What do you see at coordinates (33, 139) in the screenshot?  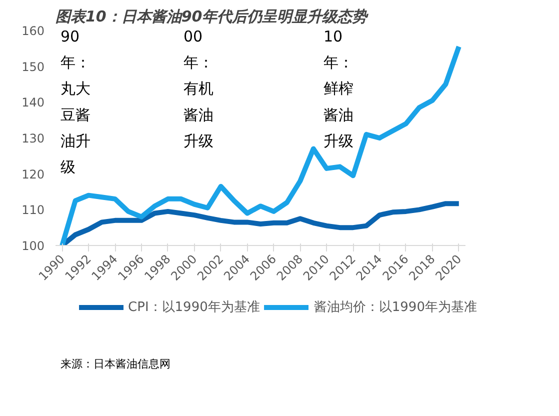 I see `y-tick-label: 130` at bounding box center [33, 139].